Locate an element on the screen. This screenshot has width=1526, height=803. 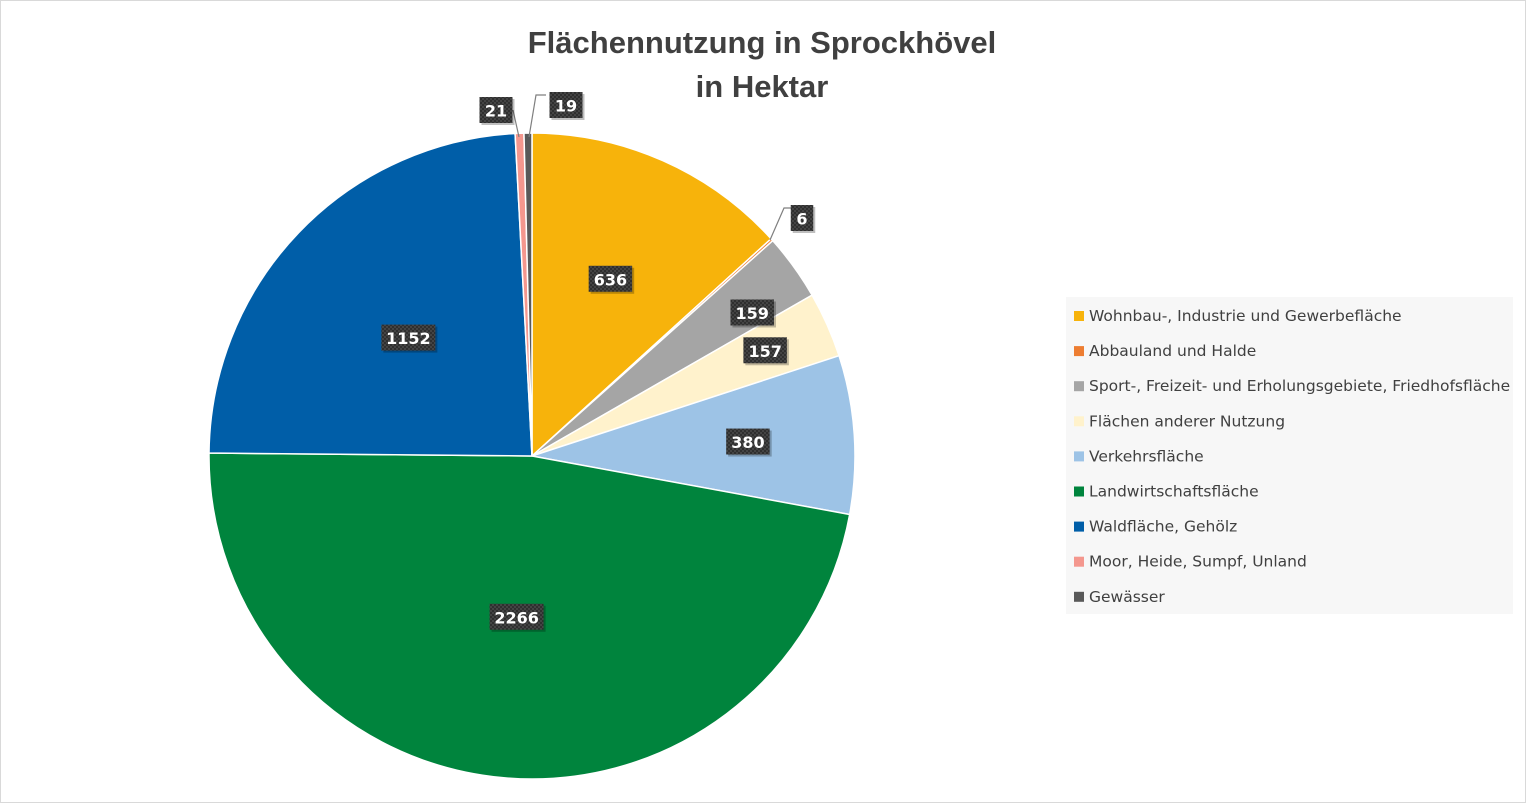
legend-label-gewaesser: Gewässer is located at coordinates (1127, 597).